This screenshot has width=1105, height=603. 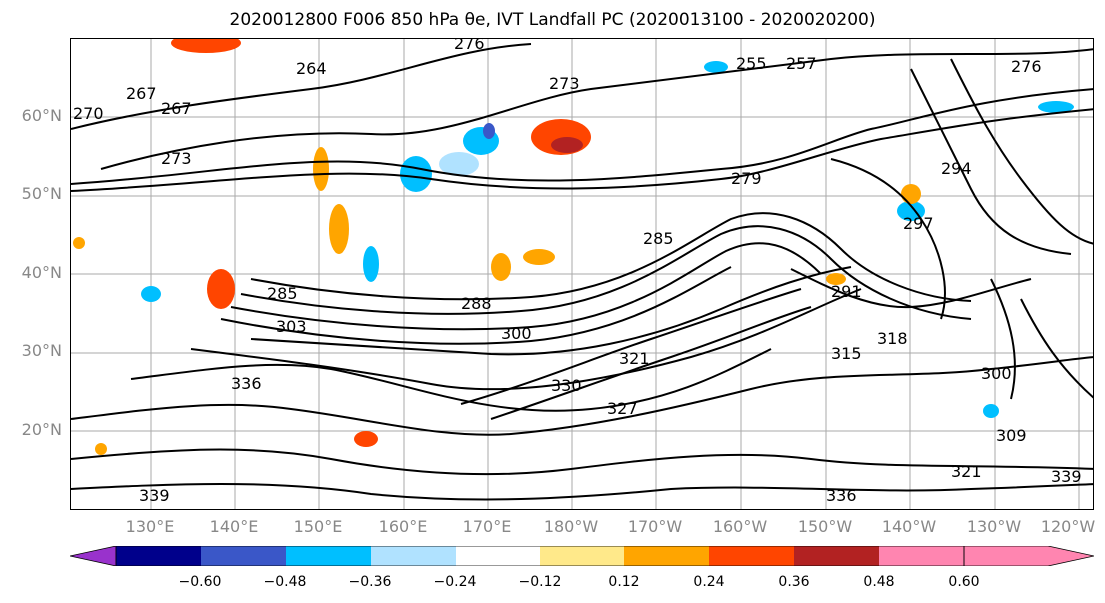 I want to click on colorbar-tick: 0.12, so click(x=624, y=582).